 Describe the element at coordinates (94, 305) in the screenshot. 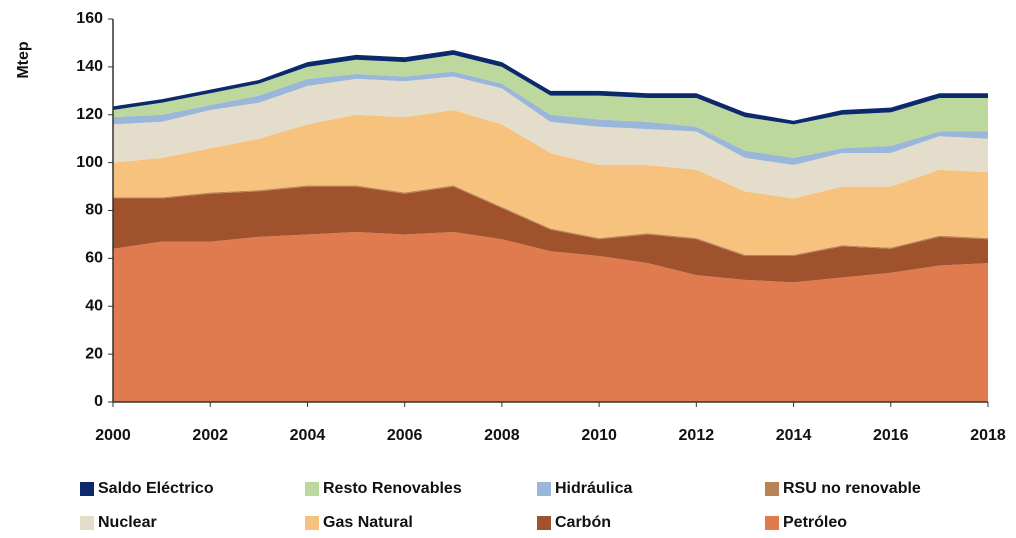

I see `y-tick-label: 40` at that location.